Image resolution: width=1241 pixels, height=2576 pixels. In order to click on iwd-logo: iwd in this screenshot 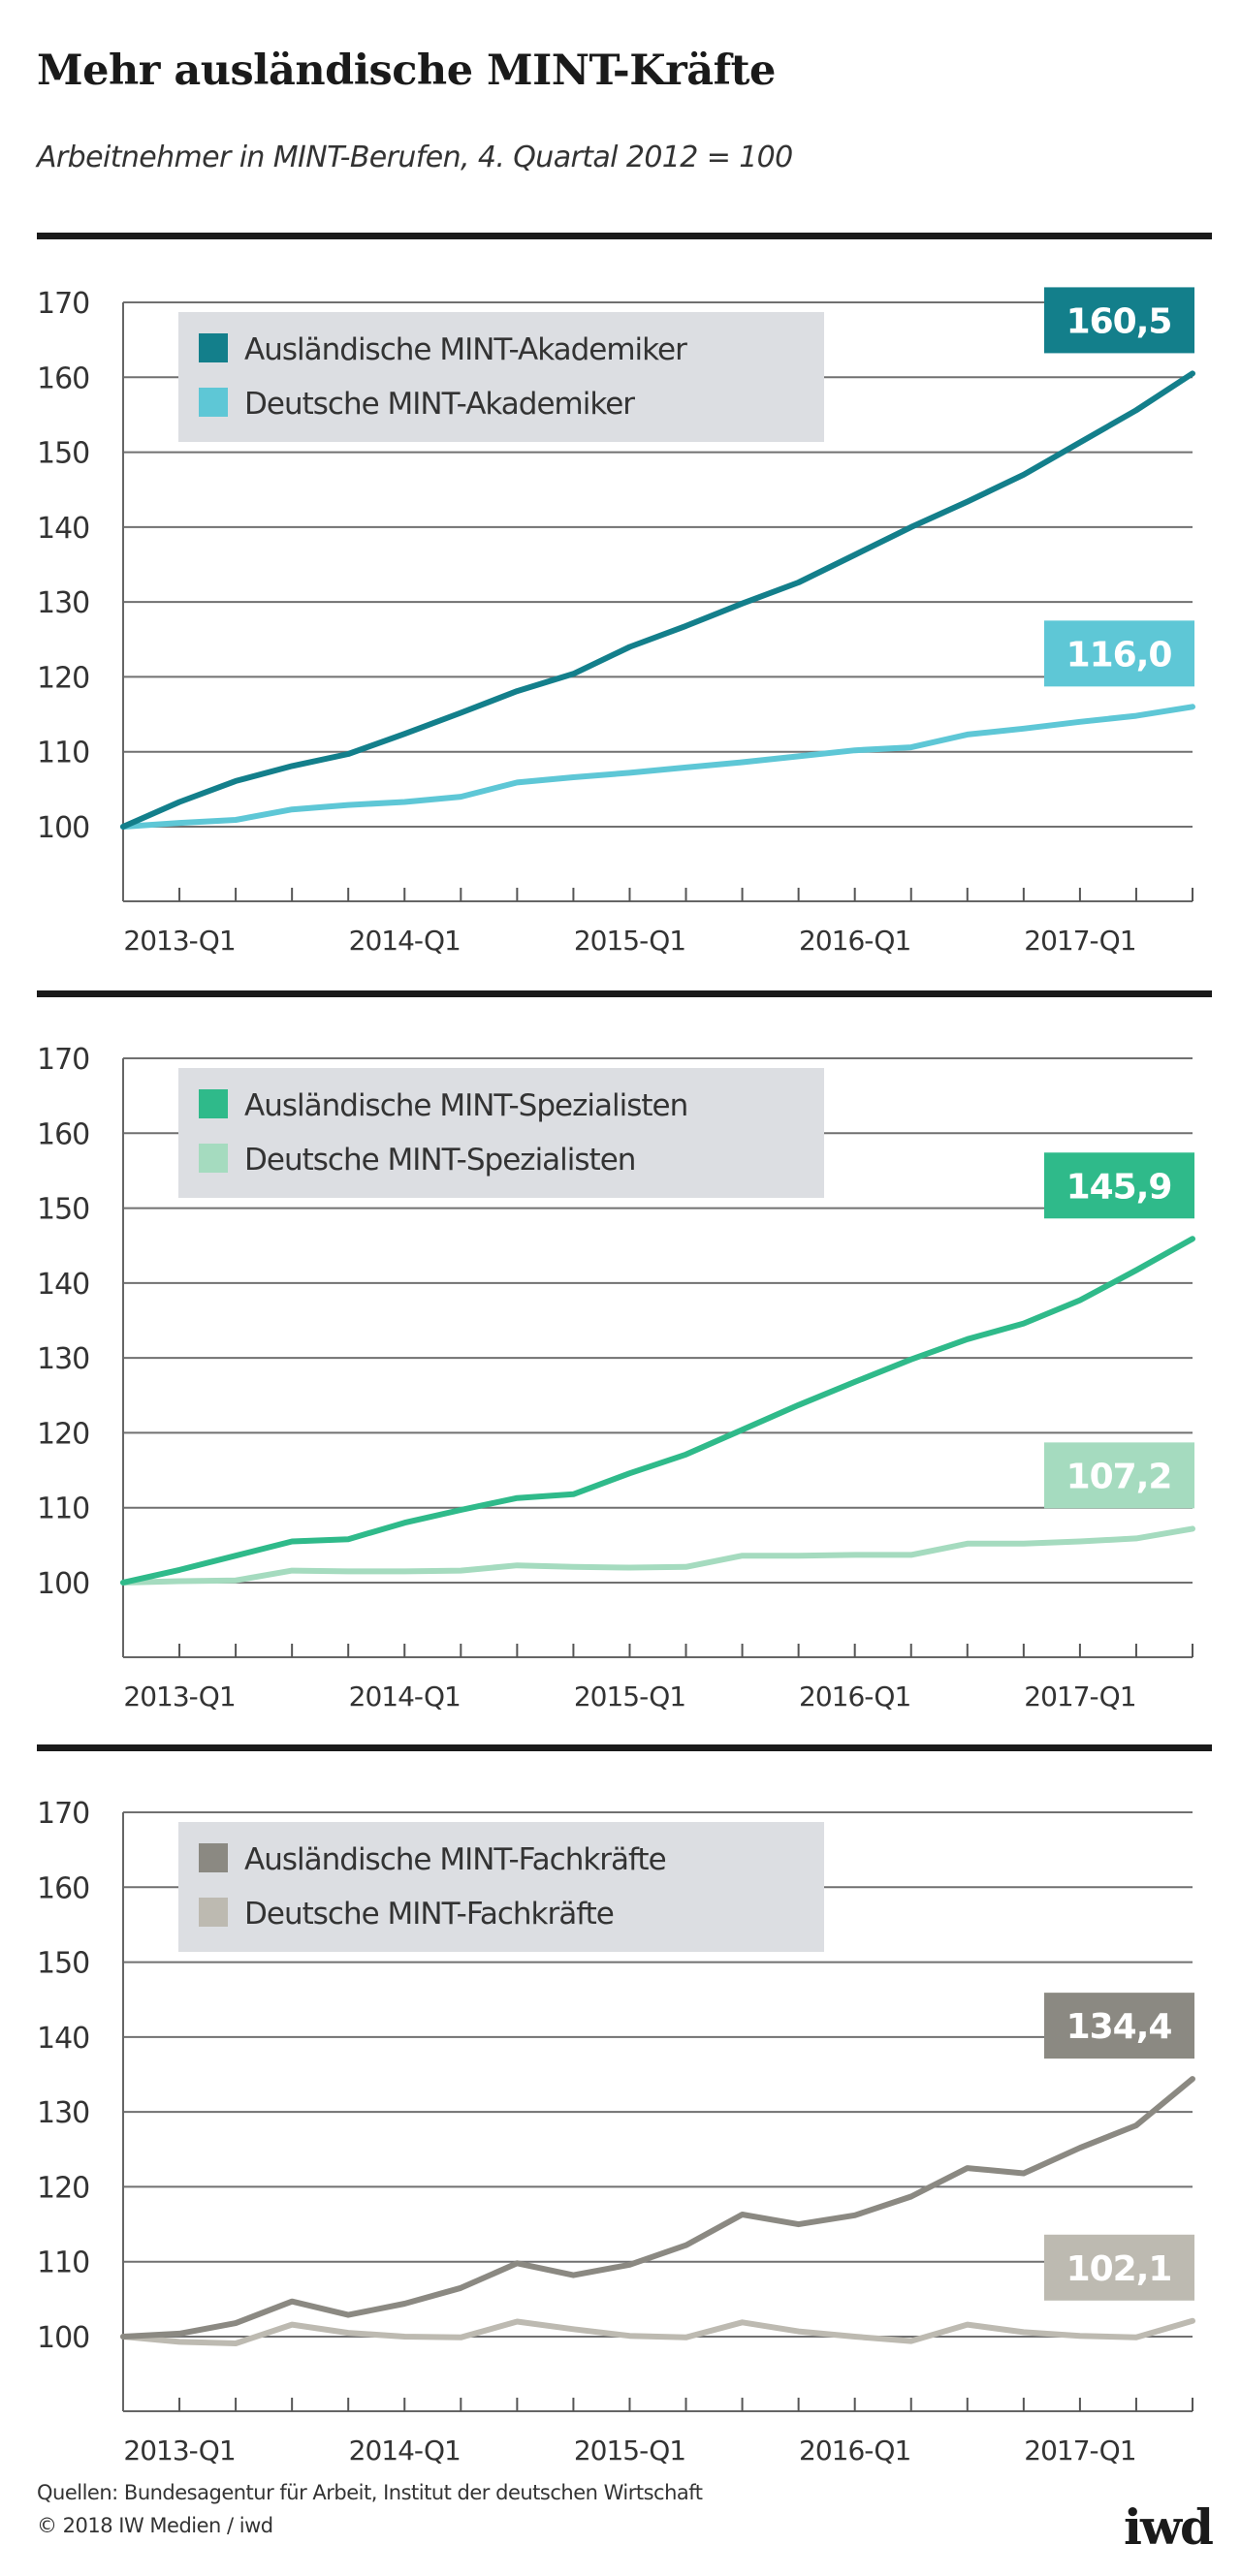, I will do `click(1169, 2527)`.